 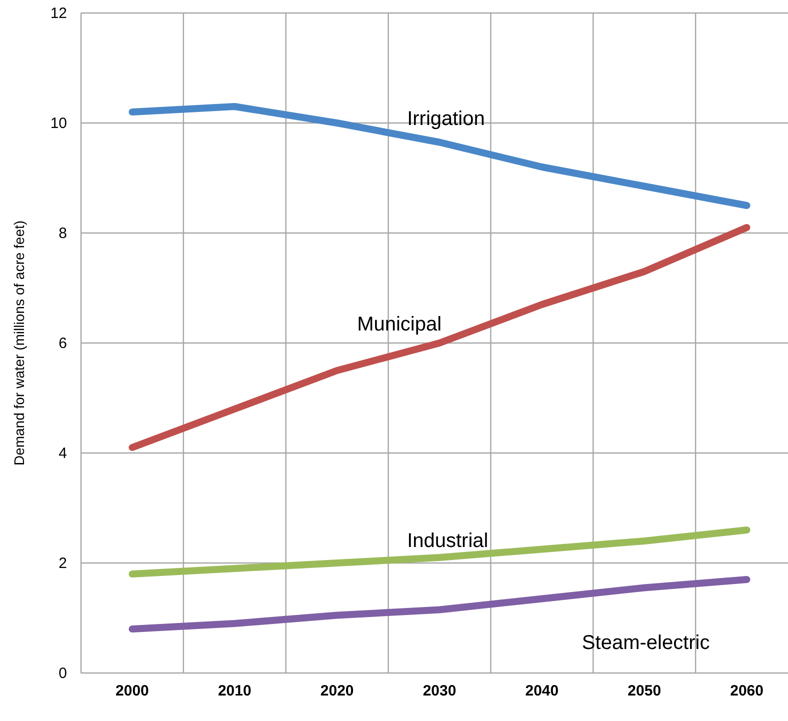 I want to click on y-tick-label: 10, so click(x=58, y=123).